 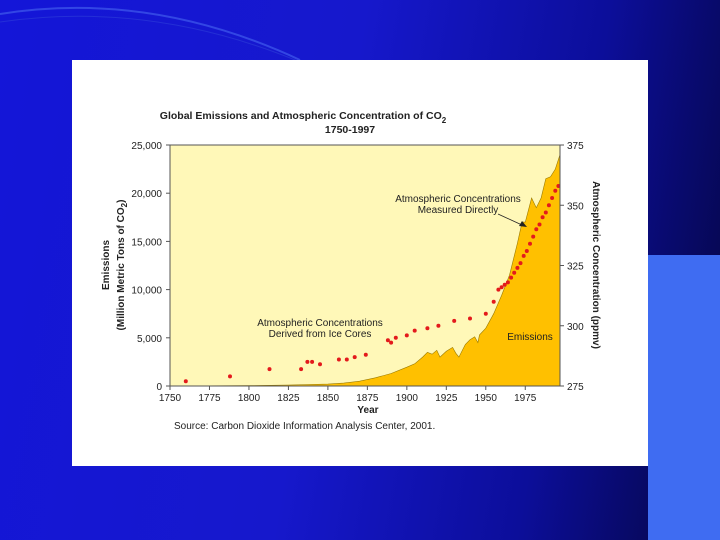 What do you see at coordinates (523, 224) in the screenshot?
I see `annotation-direct-arrowhead` at bounding box center [523, 224].